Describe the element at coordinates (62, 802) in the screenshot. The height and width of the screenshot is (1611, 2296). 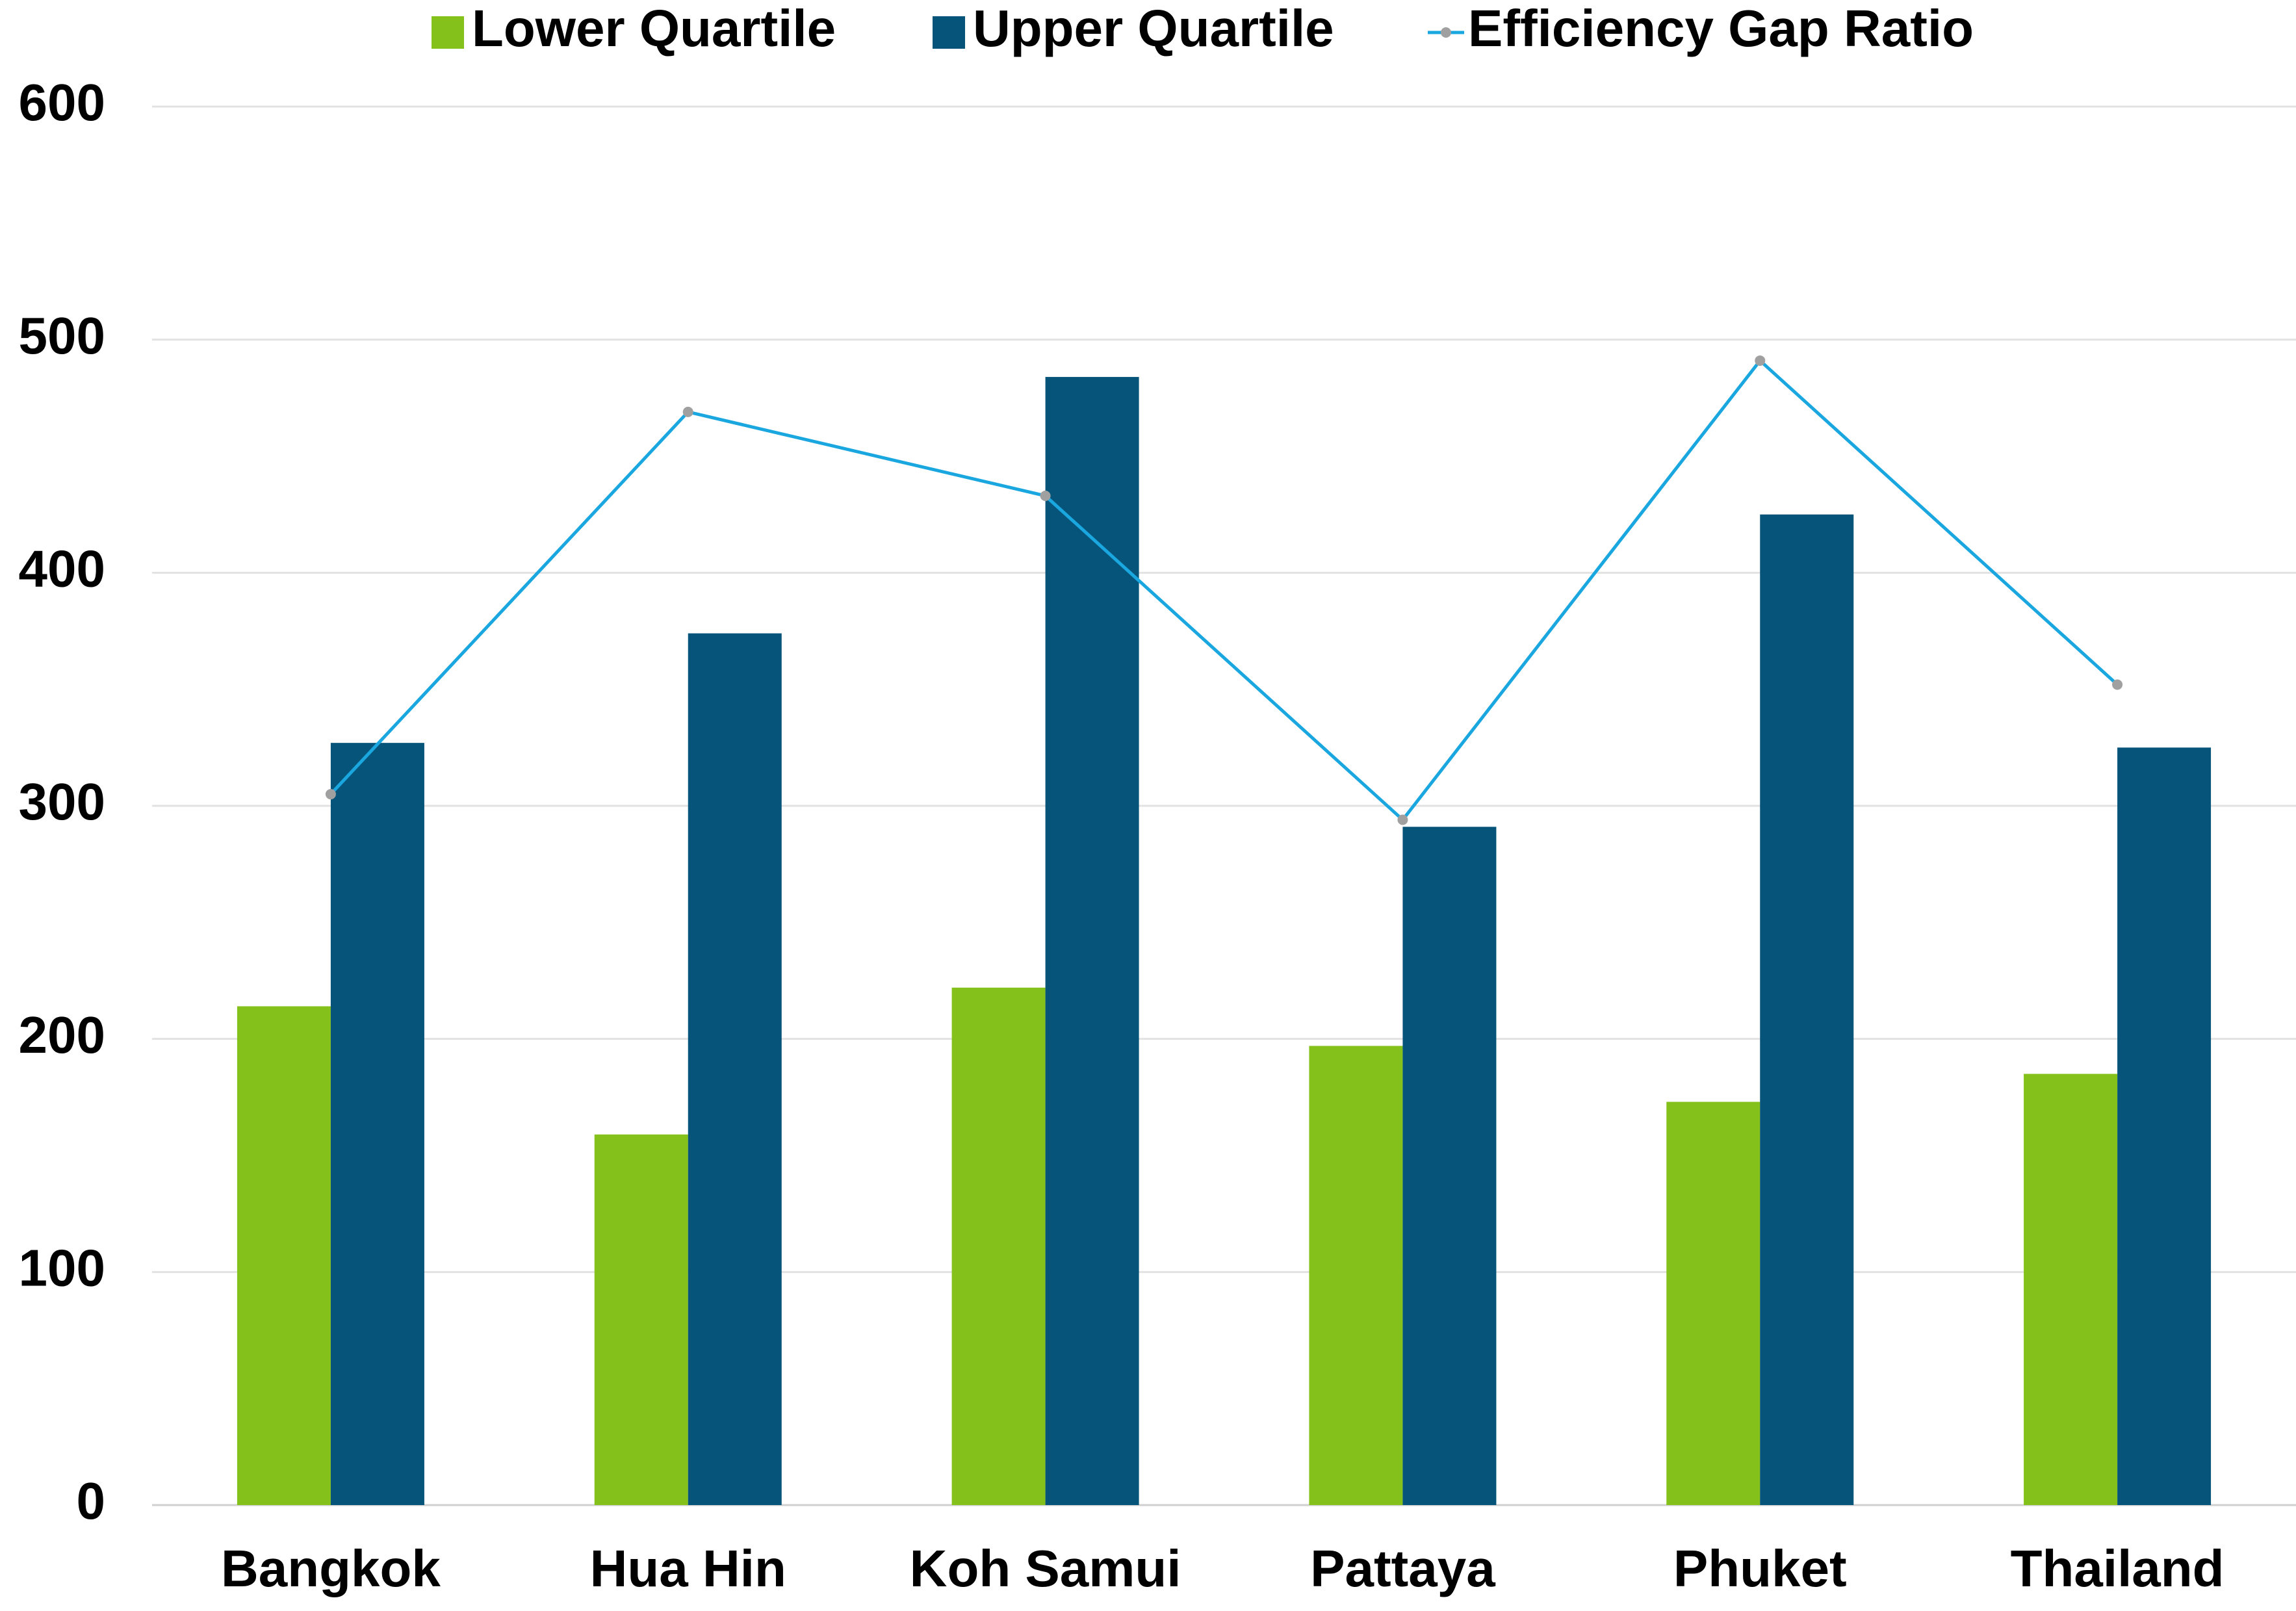
I see `y-tick-label: 300` at that location.